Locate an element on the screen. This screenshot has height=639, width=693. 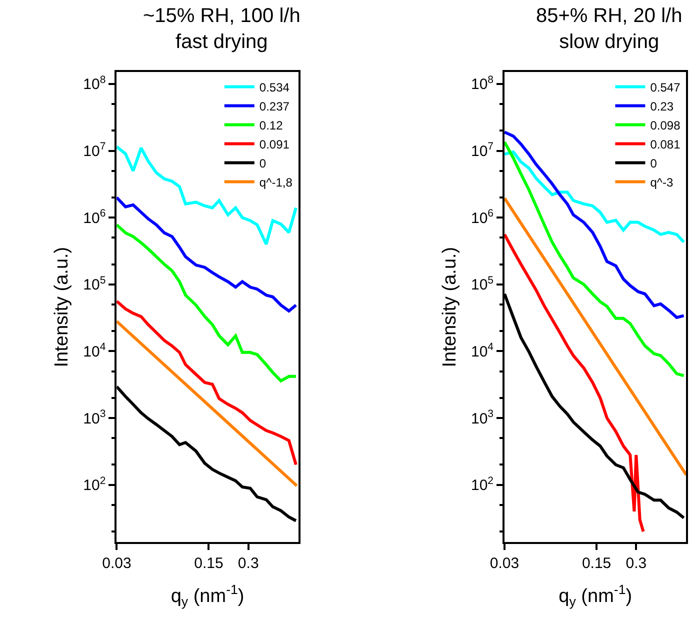
chart-title: ~15% RH, 100 l/h fast drying is located at coordinates (221, 29).